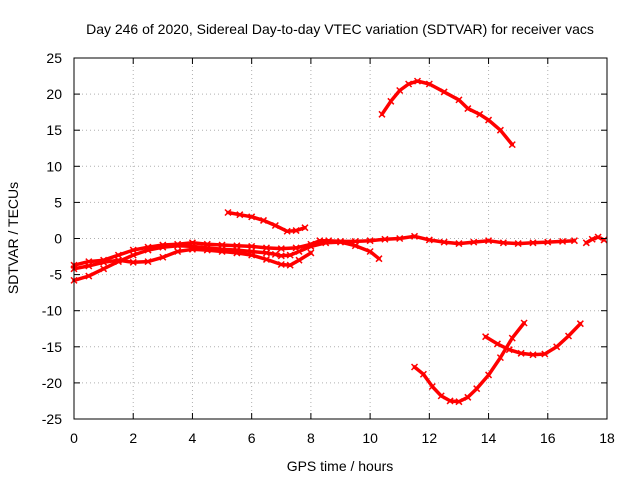  Describe the element at coordinates (54, 58) in the screenshot. I see `y-tick-label: 25` at that location.